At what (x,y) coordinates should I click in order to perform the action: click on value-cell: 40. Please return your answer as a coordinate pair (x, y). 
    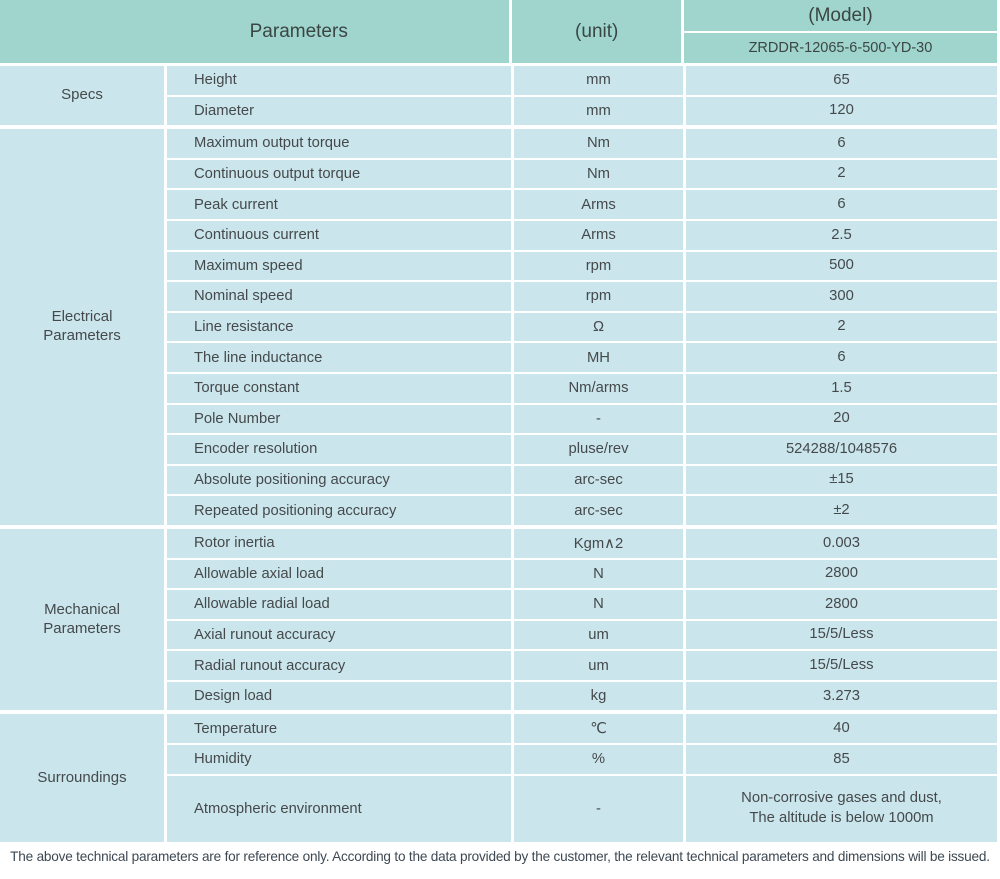
    Looking at the image, I should click on (841, 729).